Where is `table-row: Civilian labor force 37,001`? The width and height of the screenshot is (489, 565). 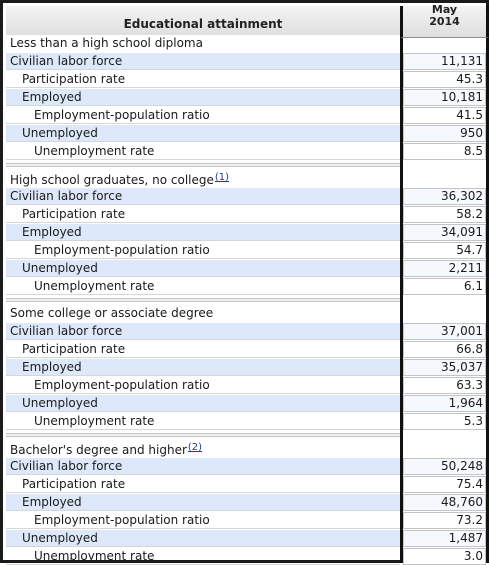 table-row: Civilian labor force 37,001 is located at coordinates (247, 331).